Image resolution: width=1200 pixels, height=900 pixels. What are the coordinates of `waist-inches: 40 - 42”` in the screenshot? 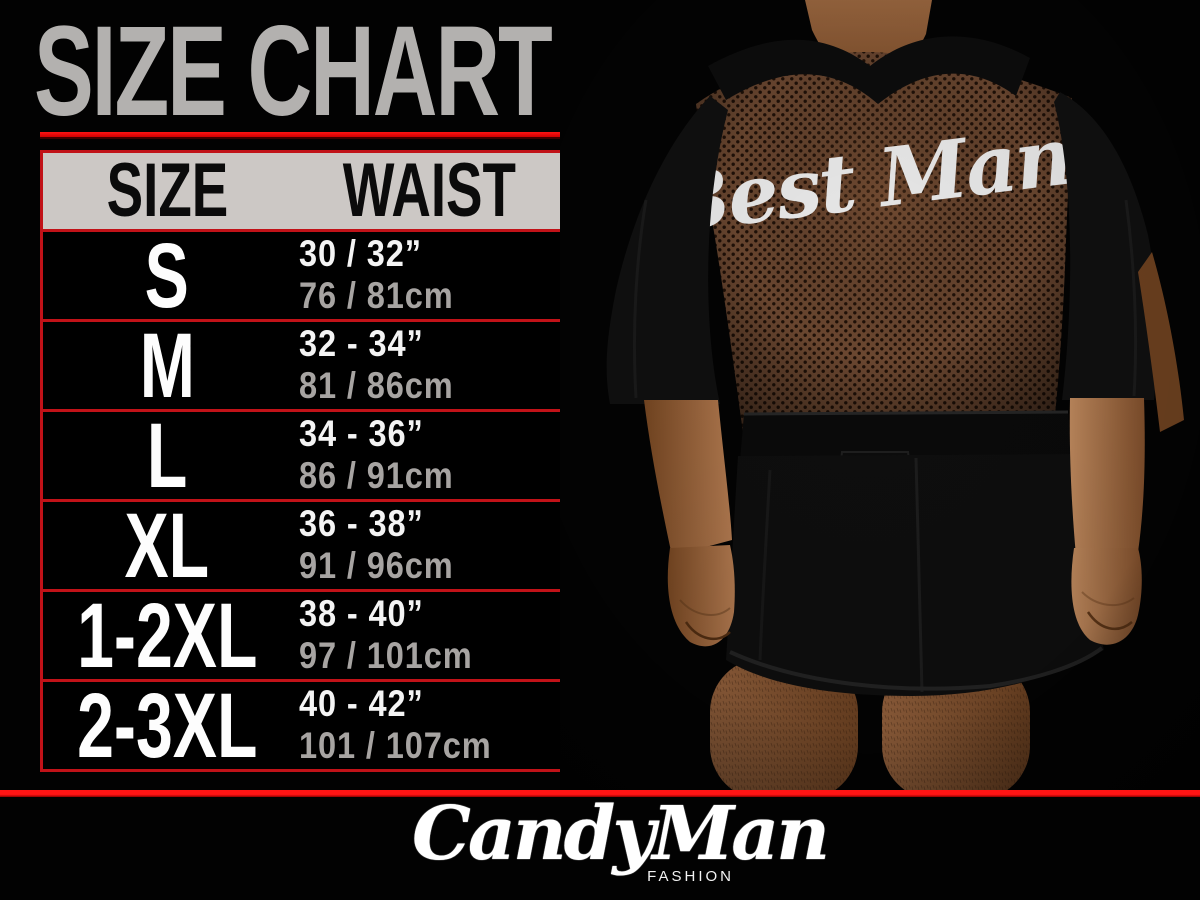 It's located at (361, 704).